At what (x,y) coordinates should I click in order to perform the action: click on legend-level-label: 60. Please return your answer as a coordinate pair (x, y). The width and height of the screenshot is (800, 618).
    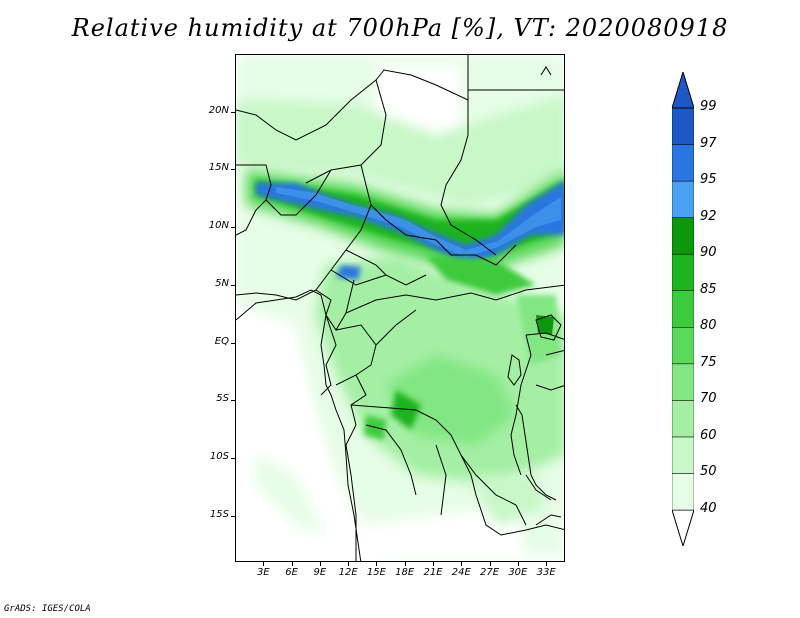
    Looking at the image, I should click on (708, 435).